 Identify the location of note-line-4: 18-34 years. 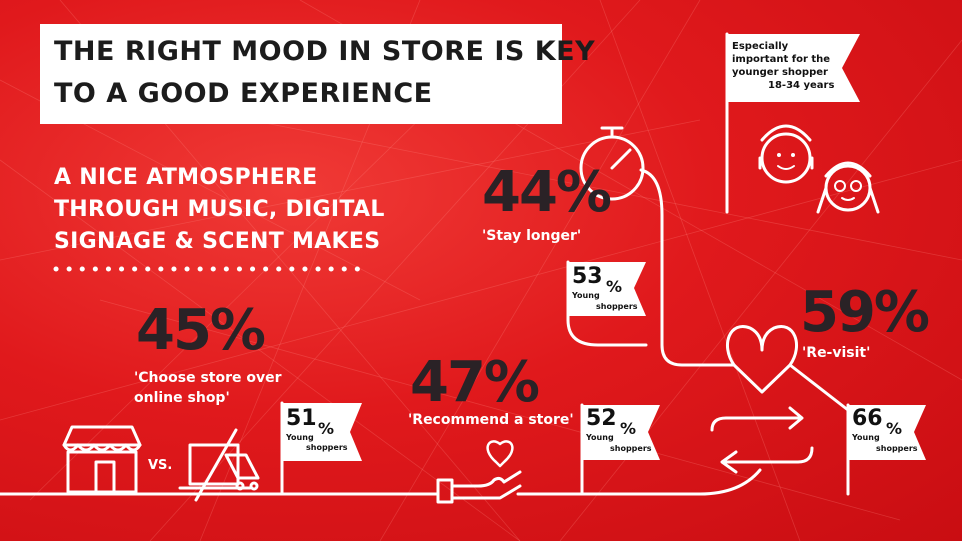
(801, 85).